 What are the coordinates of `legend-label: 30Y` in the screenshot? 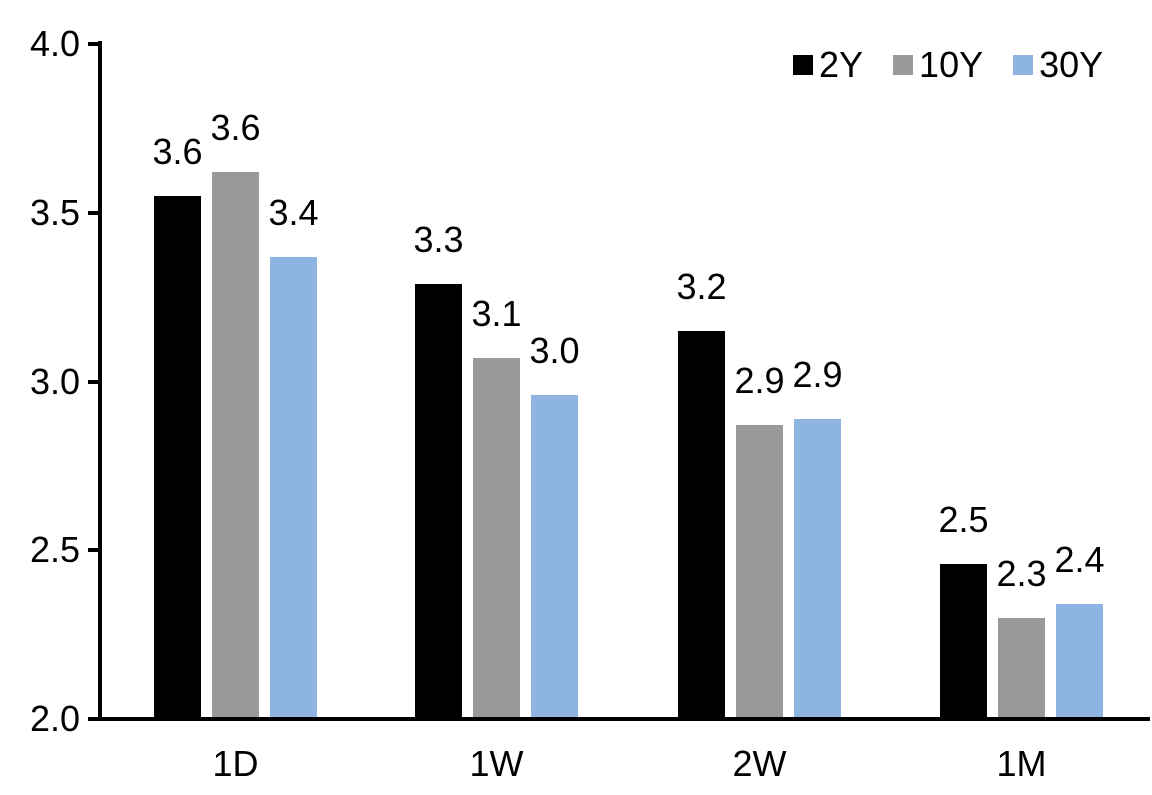 It's located at (1071, 64).